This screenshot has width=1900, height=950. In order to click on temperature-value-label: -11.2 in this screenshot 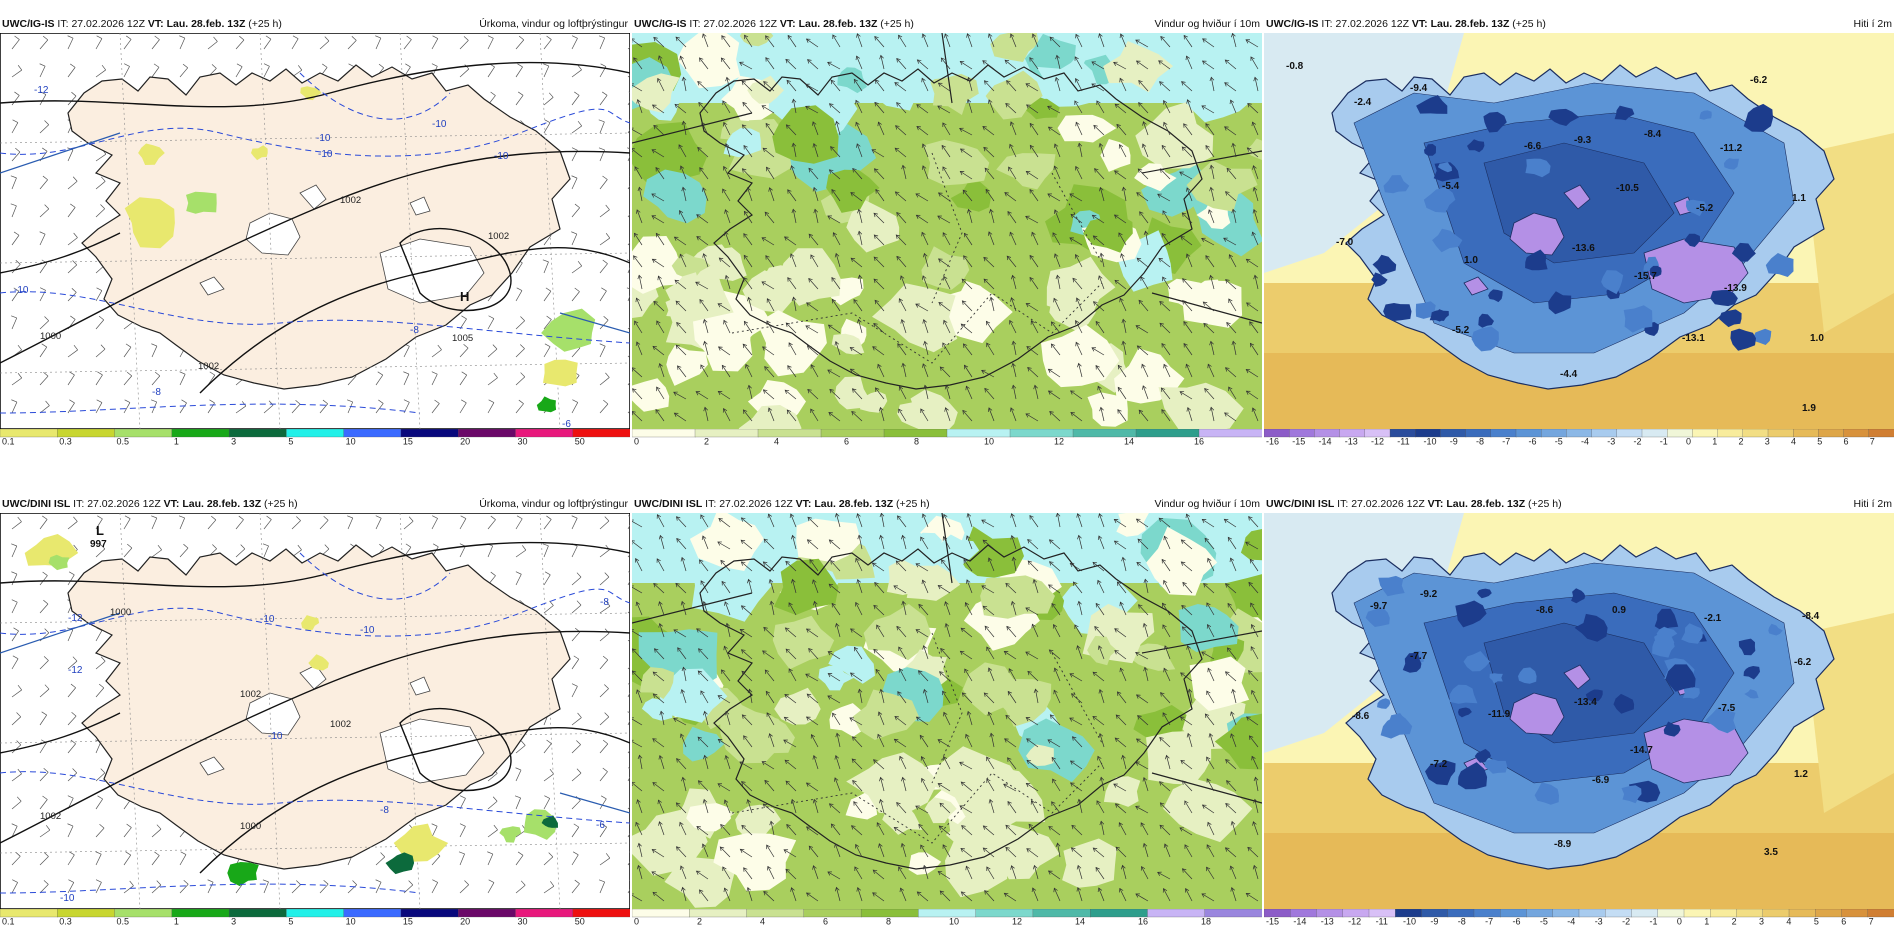, I will do `click(1731, 148)`.